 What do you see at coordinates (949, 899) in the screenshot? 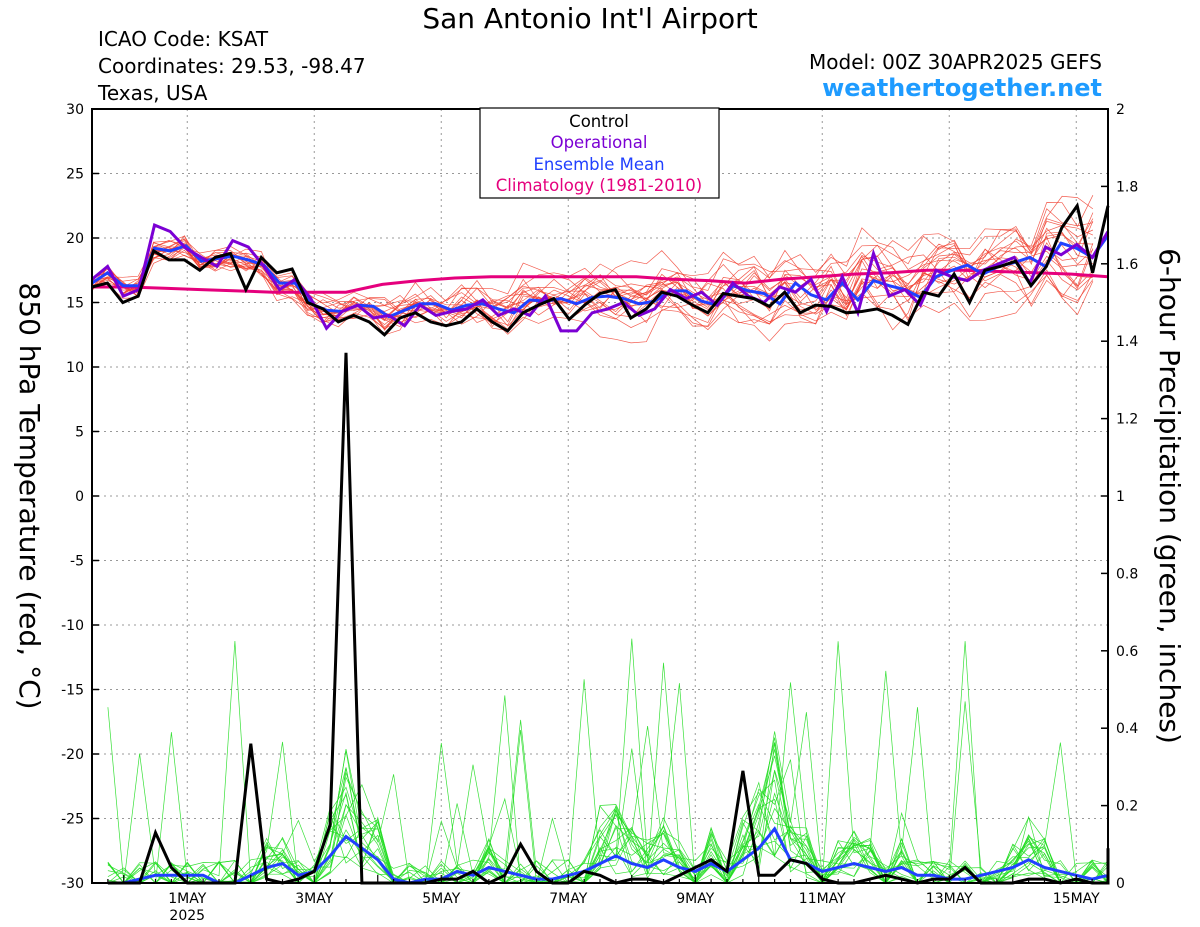
I see `x-tick-label: 13MAY` at bounding box center [949, 899].